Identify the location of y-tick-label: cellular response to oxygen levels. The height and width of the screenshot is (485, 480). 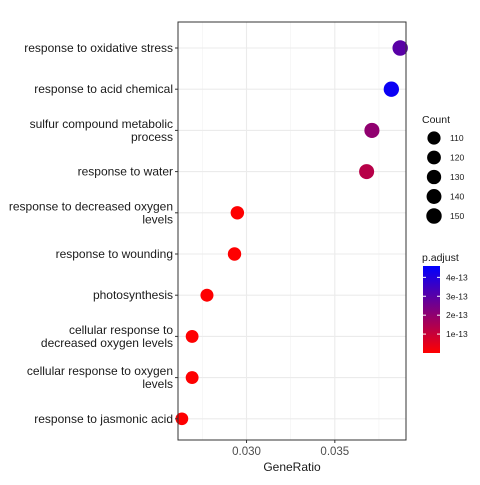
(100, 377).